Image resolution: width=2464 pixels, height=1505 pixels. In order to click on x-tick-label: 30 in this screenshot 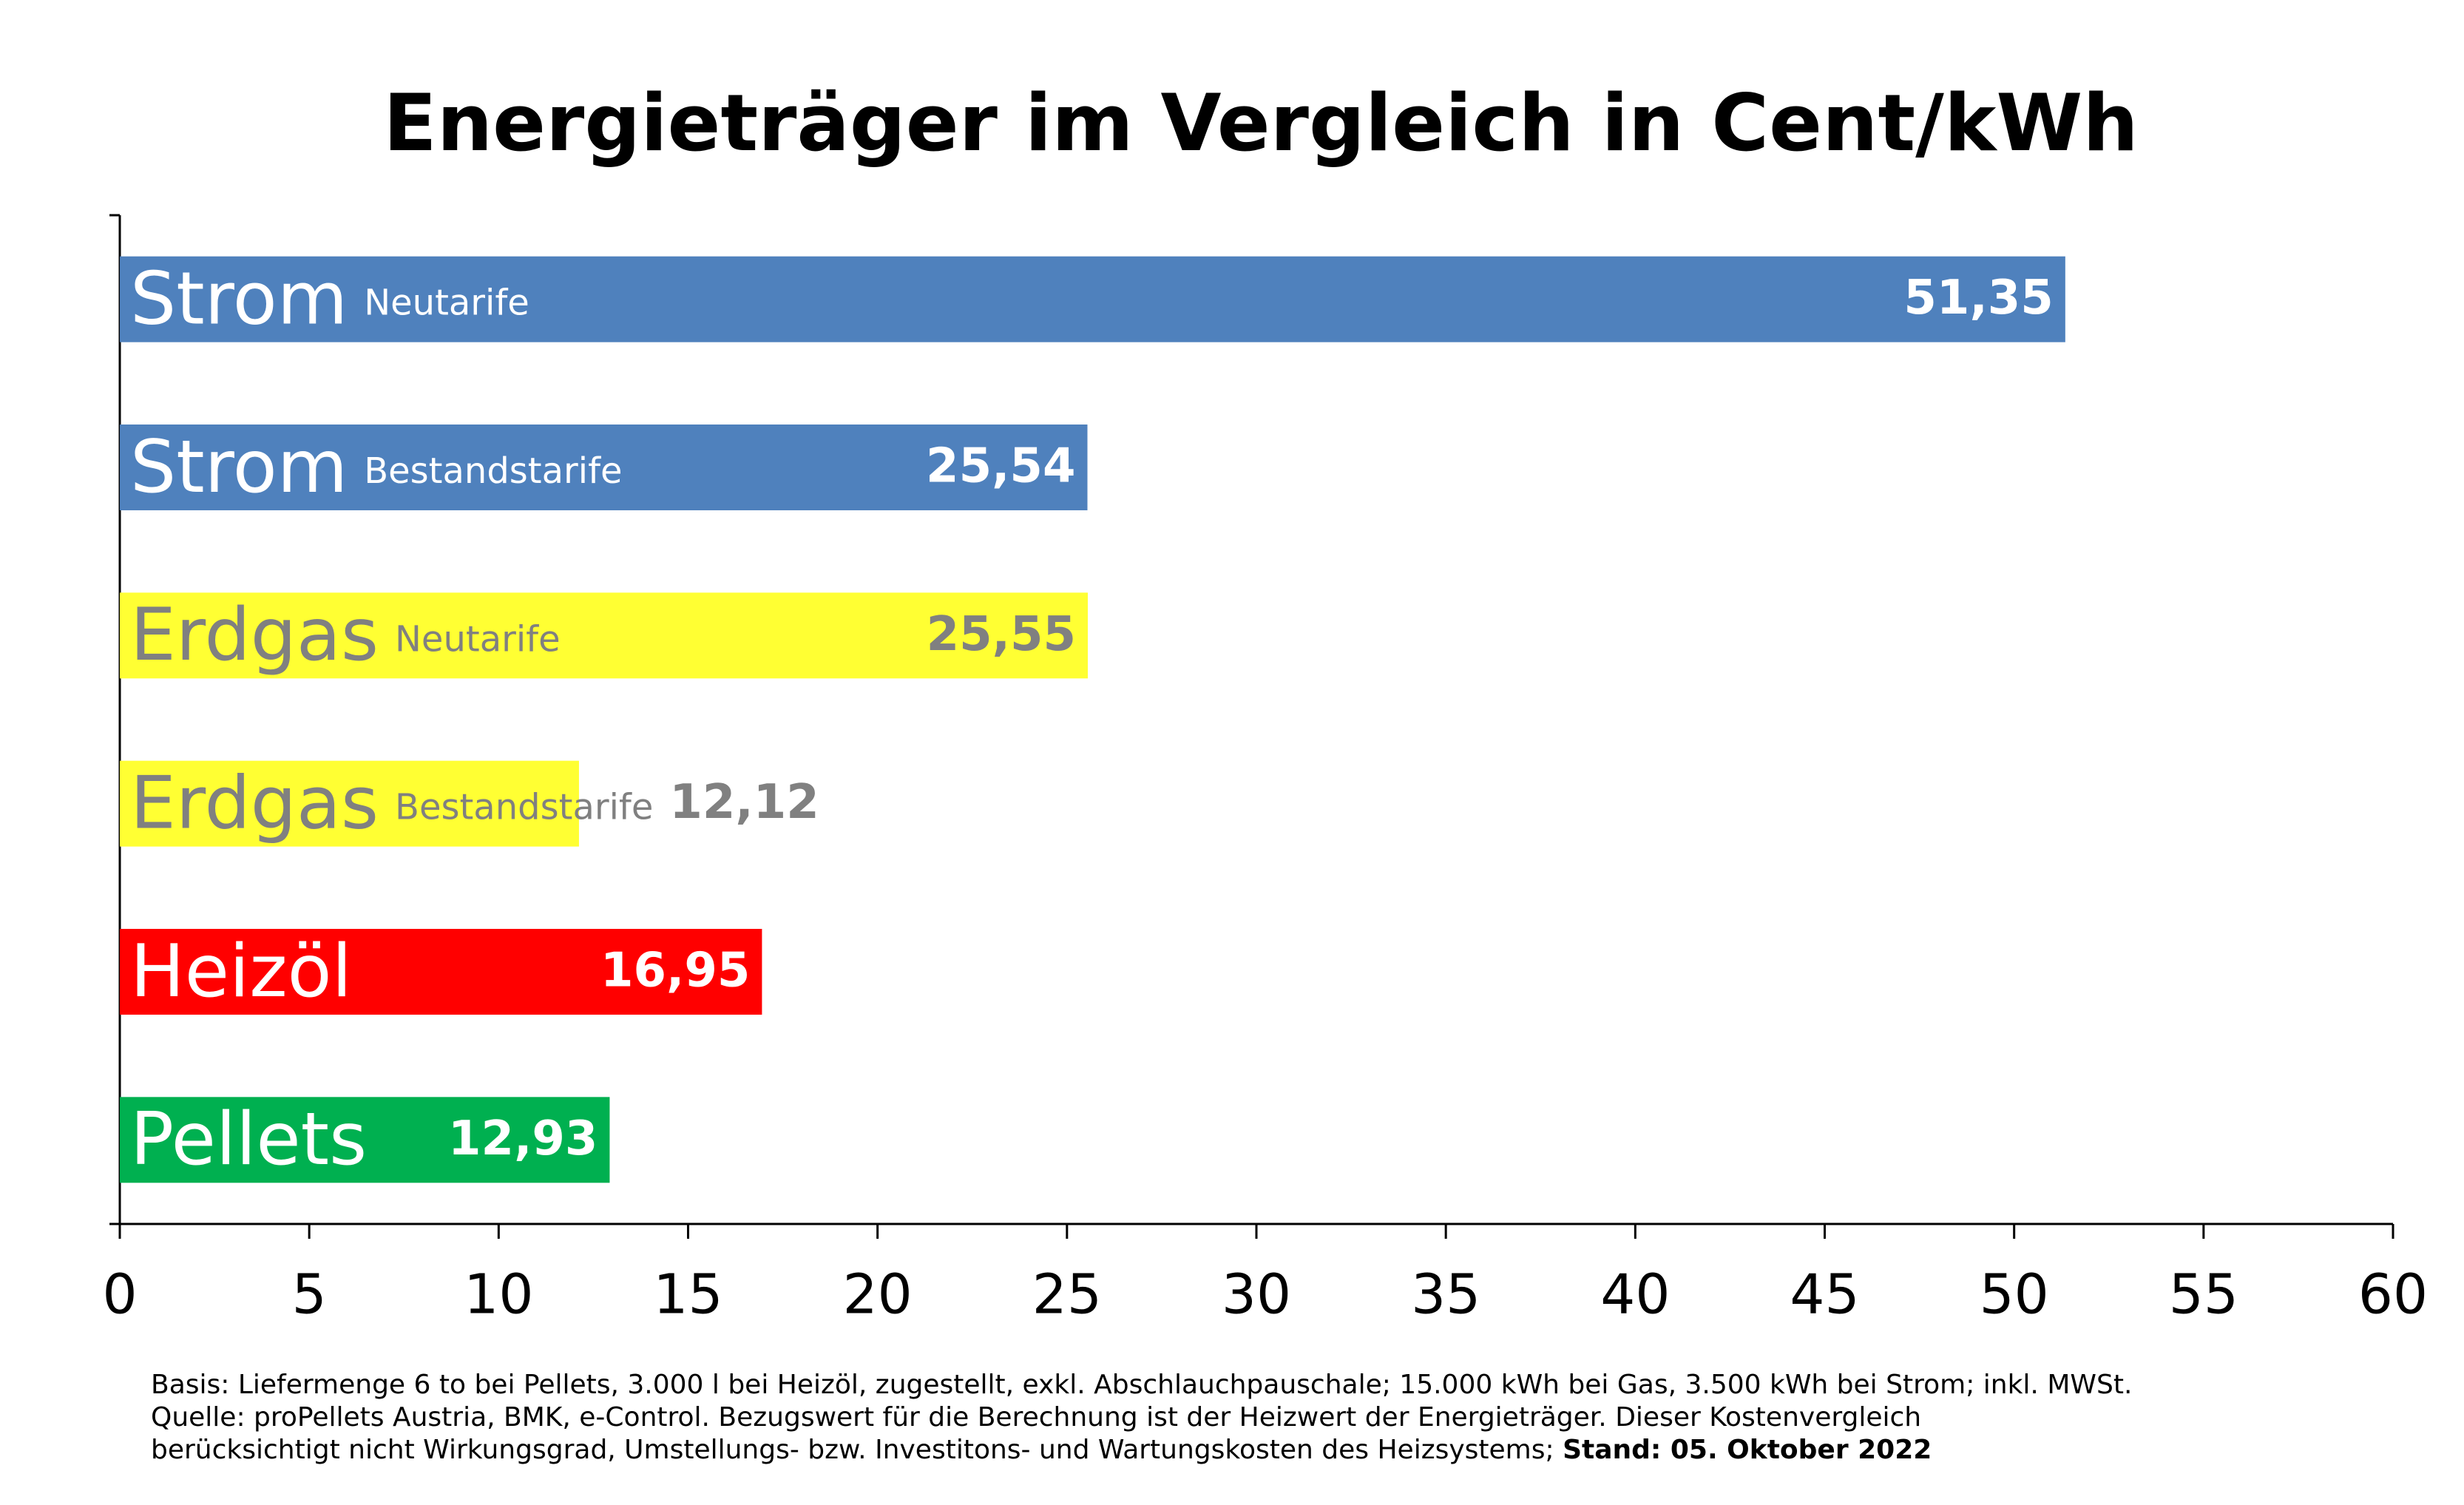, I will do `click(1256, 1295)`.